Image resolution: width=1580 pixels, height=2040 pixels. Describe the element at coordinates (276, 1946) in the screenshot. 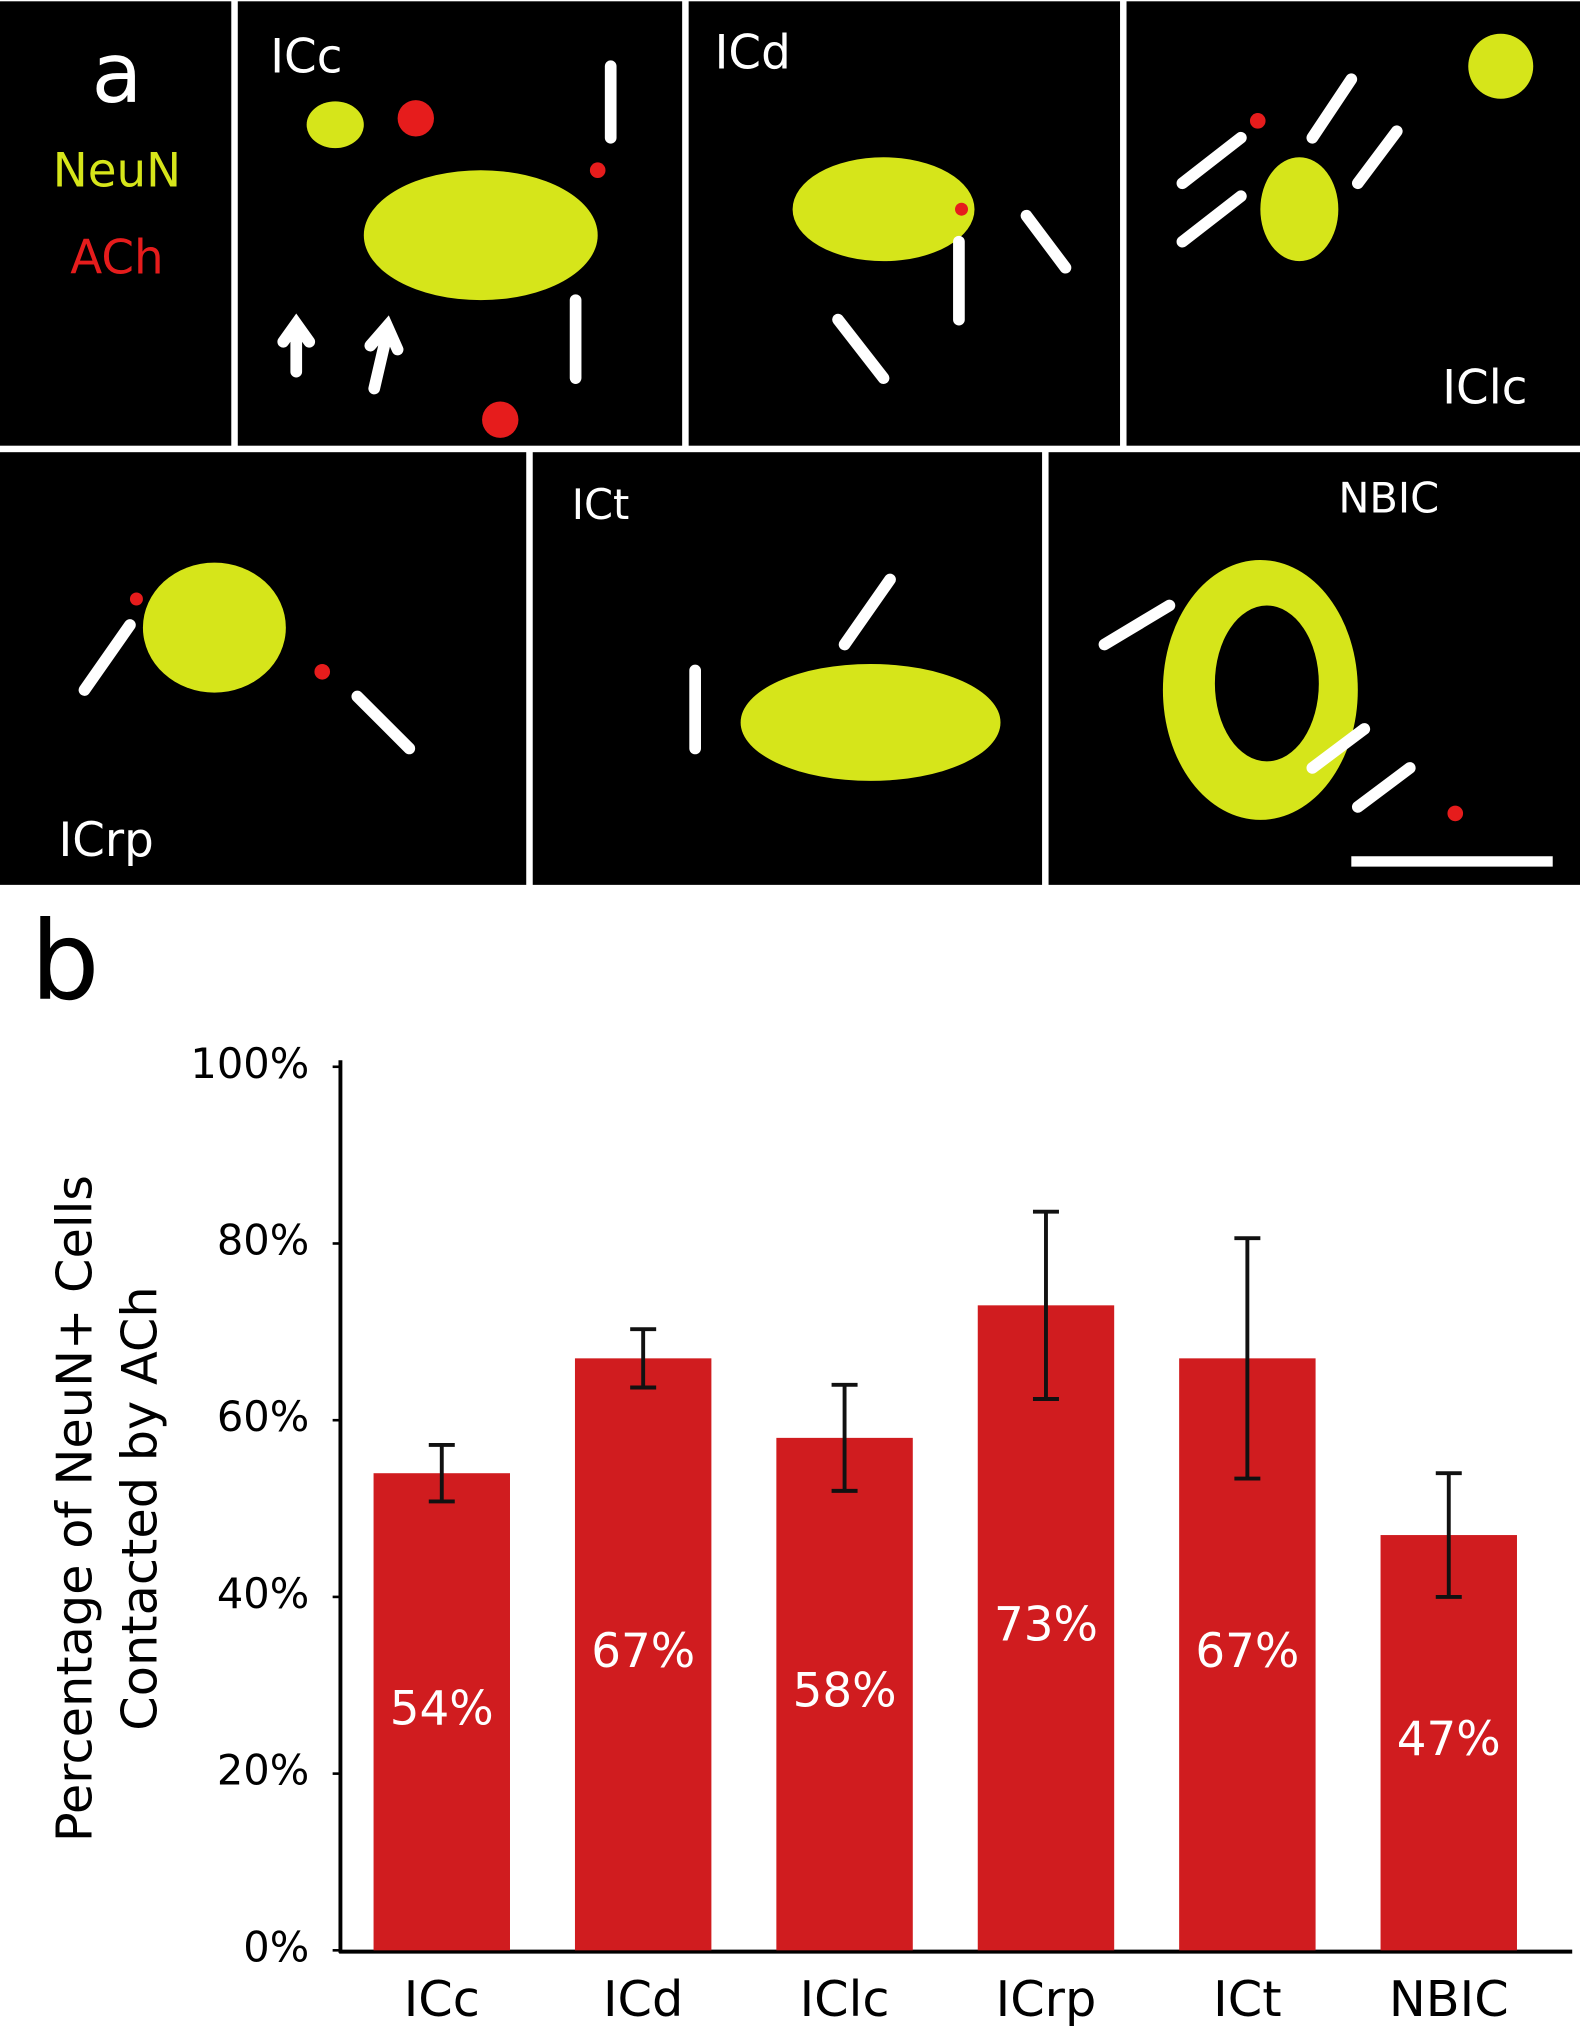

I see `y-tick-label: 0%` at that location.